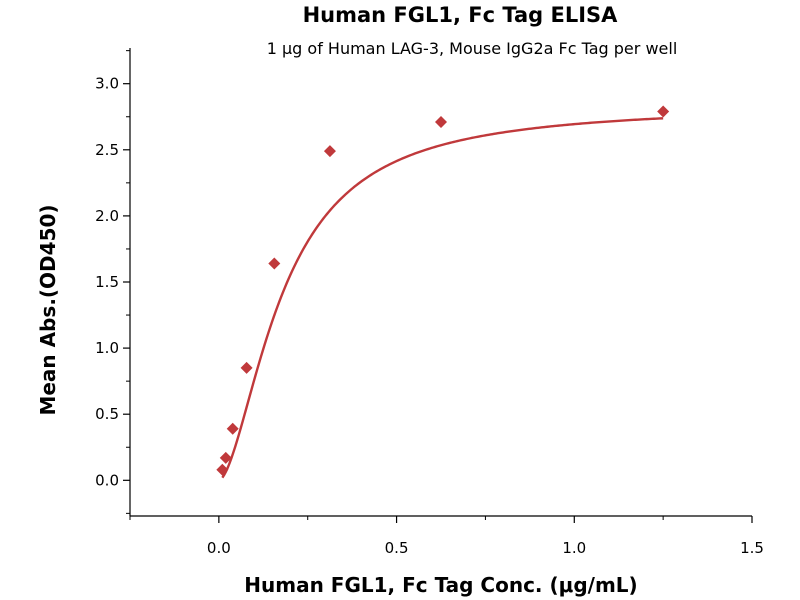 This screenshot has width=800, height=600. What do you see at coordinates (461, 15) in the screenshot?
I see `chart-title: Human FGL1, Fc Tag ELISA` at bounding box center [461, 15].